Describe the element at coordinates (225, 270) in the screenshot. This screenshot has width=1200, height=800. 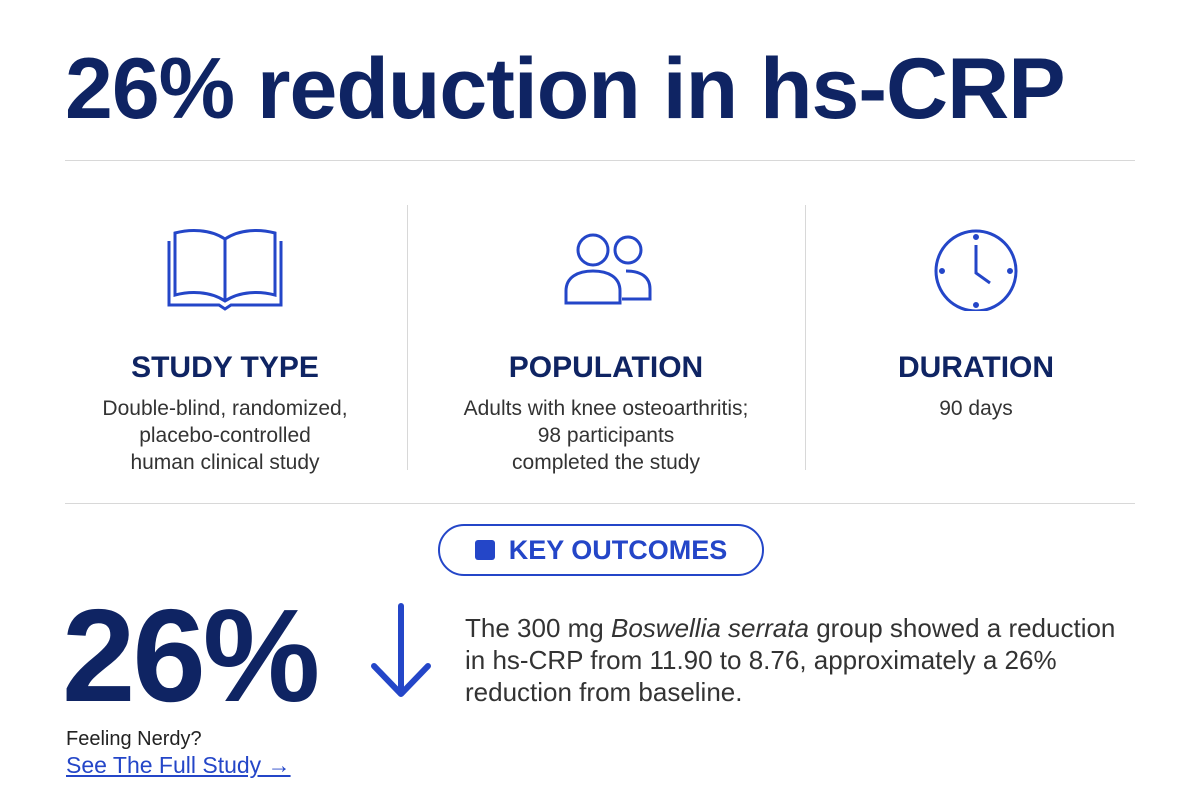
I see `book-icon` at that location.